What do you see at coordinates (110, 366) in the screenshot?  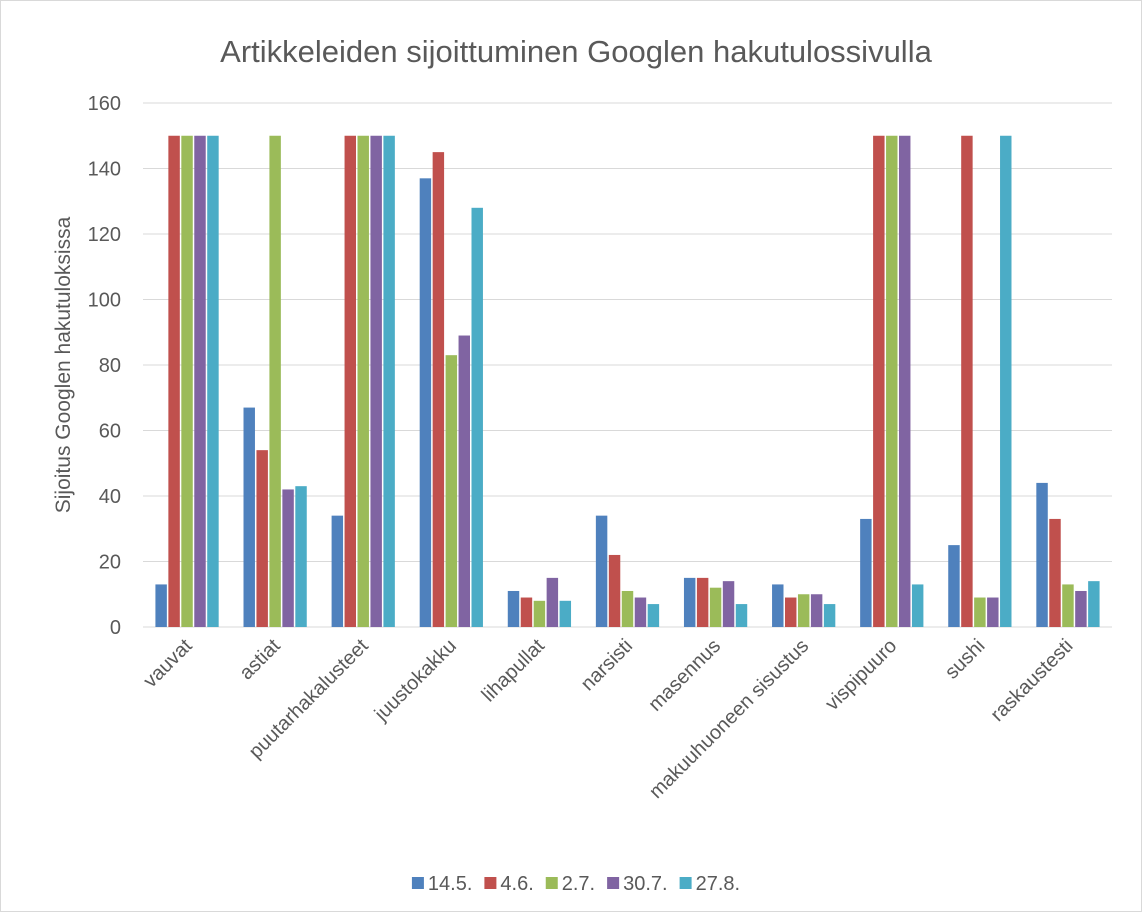 I see `y-tick-label: 80` at bounding box center [110, 366].